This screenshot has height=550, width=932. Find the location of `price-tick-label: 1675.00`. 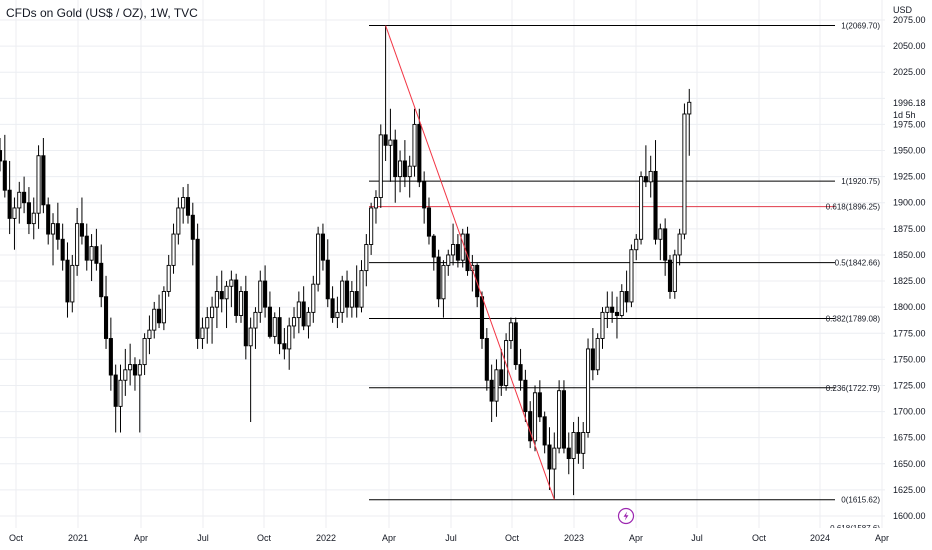

price-tick-label: 1675.00 is located at coordinates (909, 438).